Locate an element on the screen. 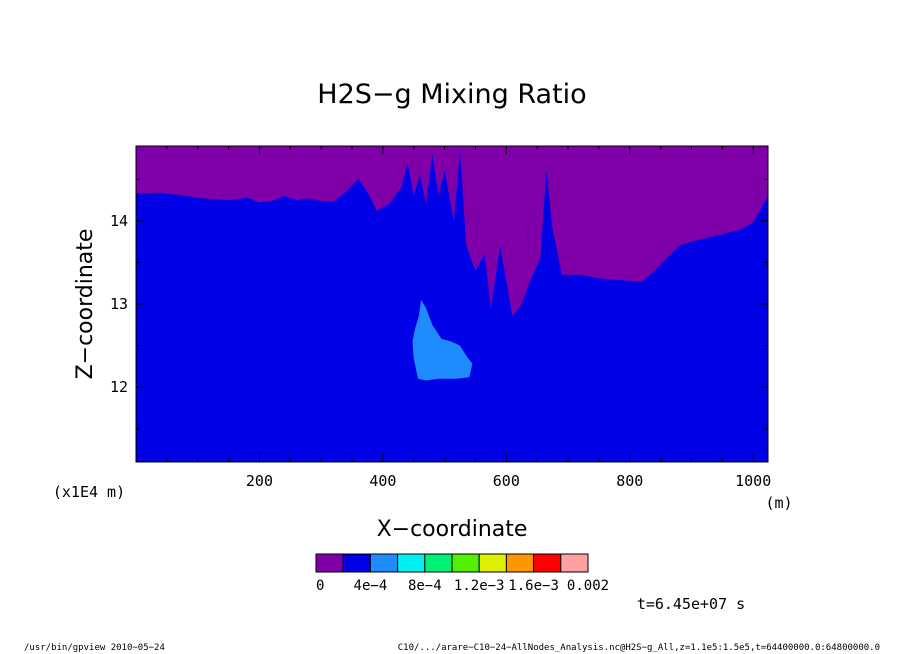 Image resolution: width=904 pixels, height=654 pixels. x-tick-label: 800 is located at coordinates (629, 481).